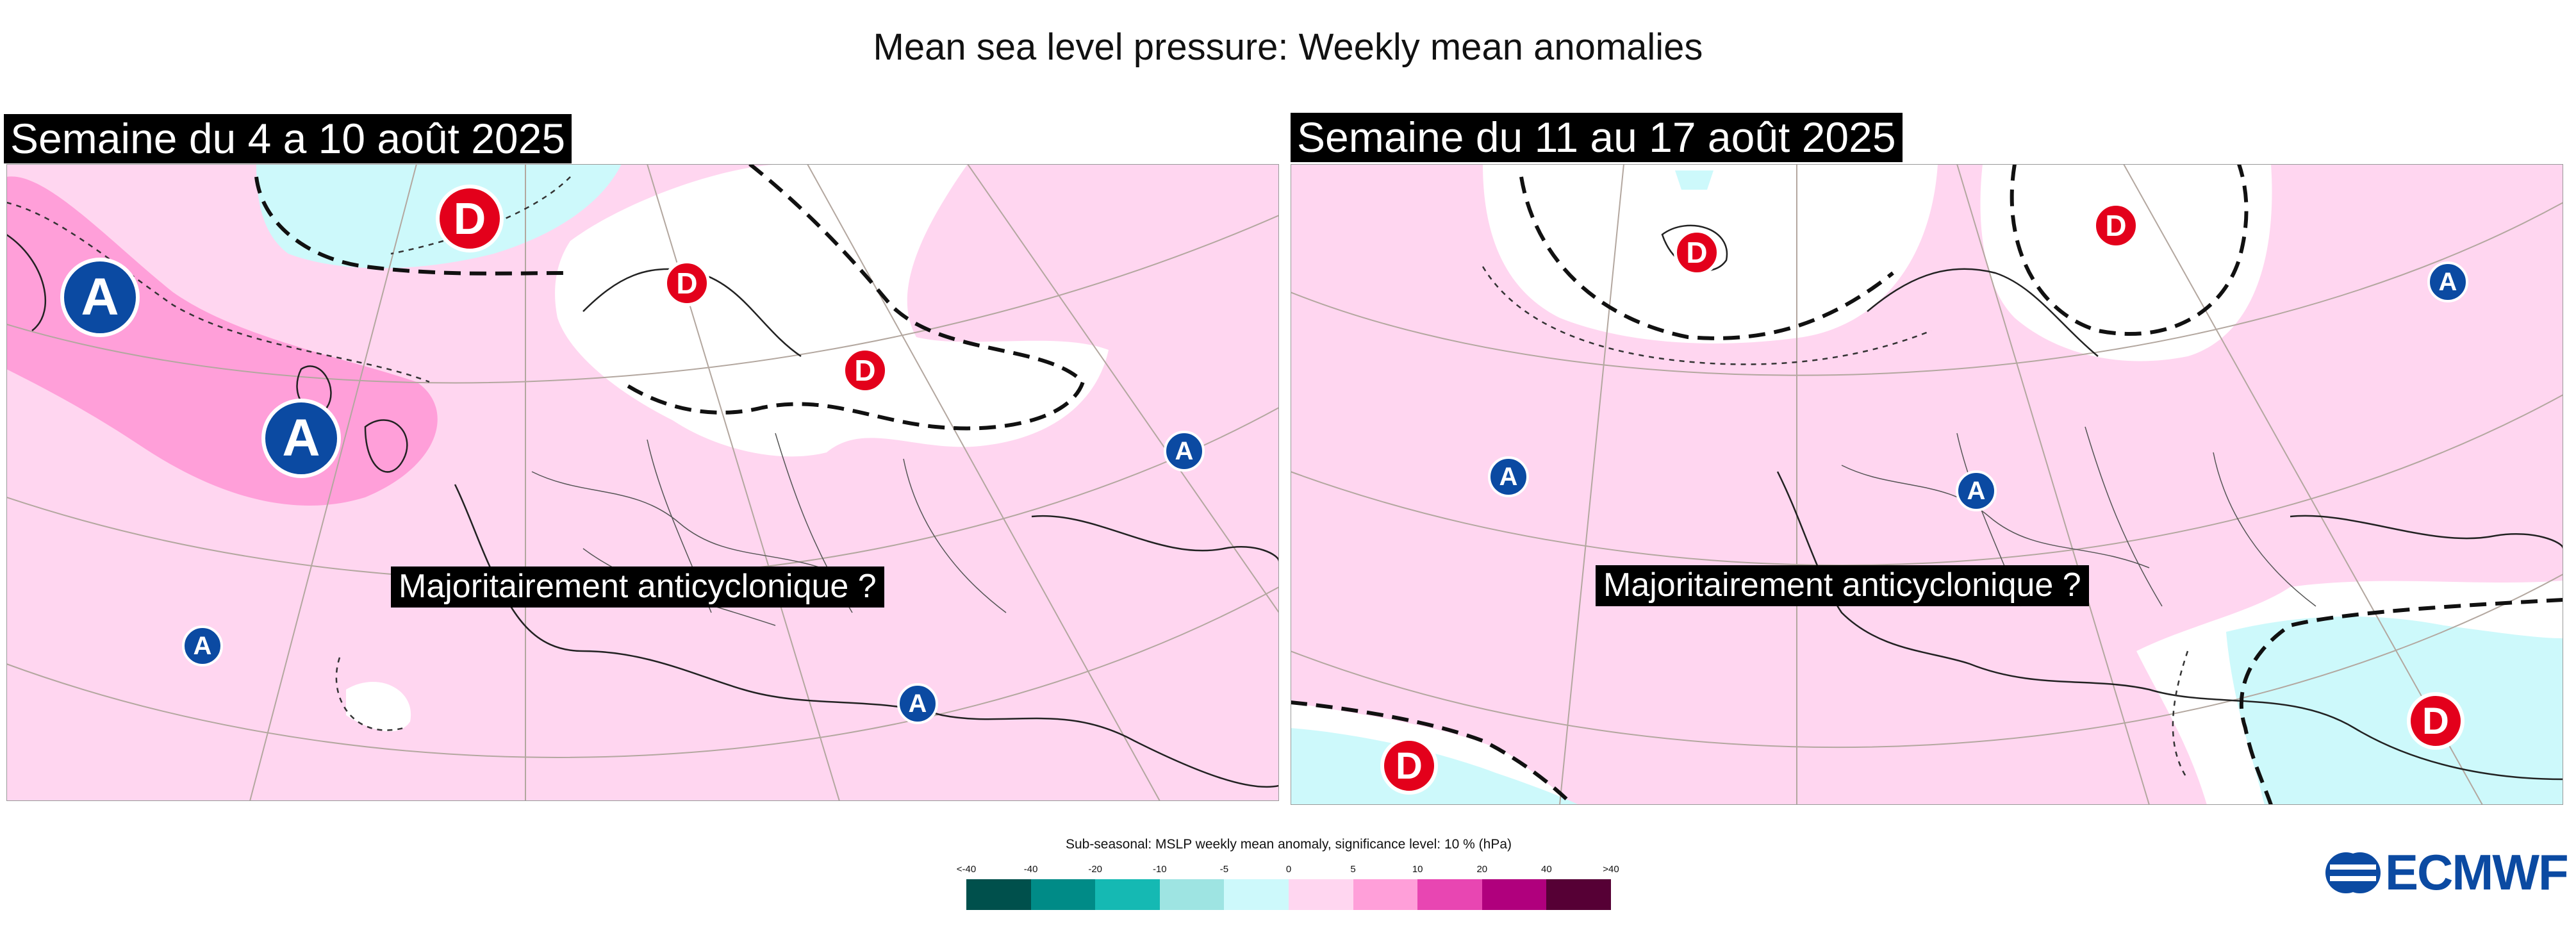 The height and width of the screenshot is (951, 2576). What do you see at coordinates (1842, 585) in the screenshot?
I see `annotation-week-2: Majoritairement anticyclonique ?` at bounding box center [1842, 585].